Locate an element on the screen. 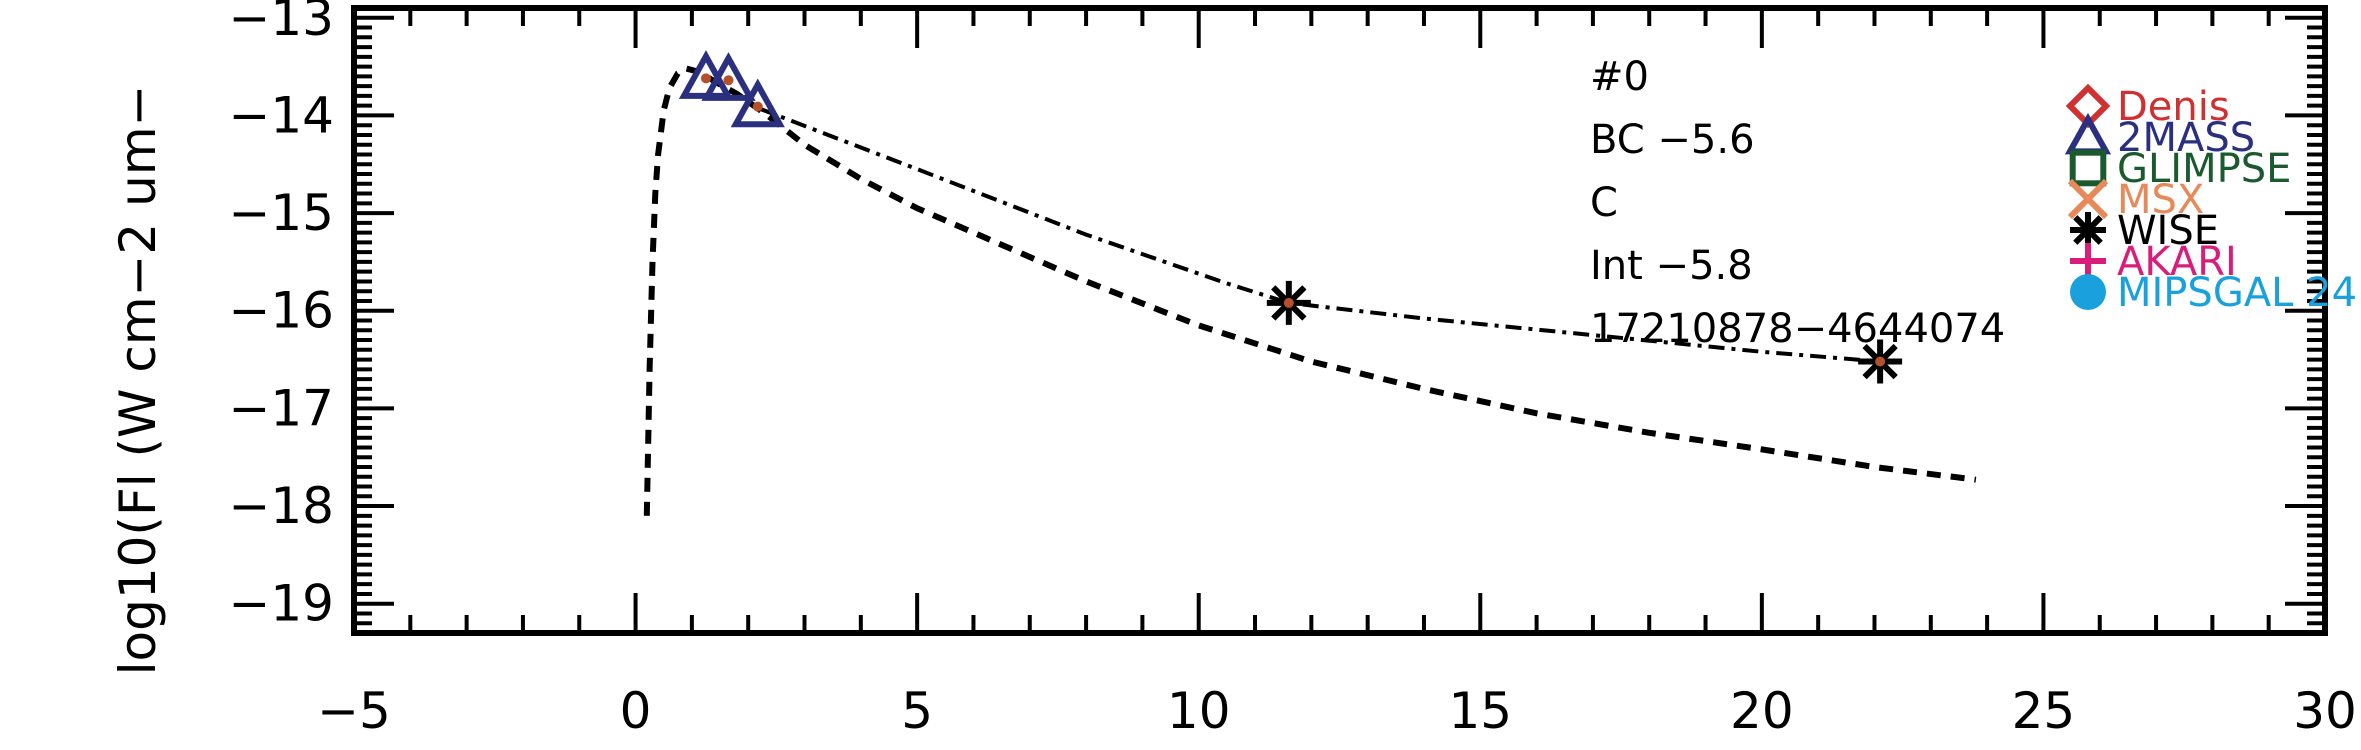  legend-marker-circle is located at coordinates (2088, 292).